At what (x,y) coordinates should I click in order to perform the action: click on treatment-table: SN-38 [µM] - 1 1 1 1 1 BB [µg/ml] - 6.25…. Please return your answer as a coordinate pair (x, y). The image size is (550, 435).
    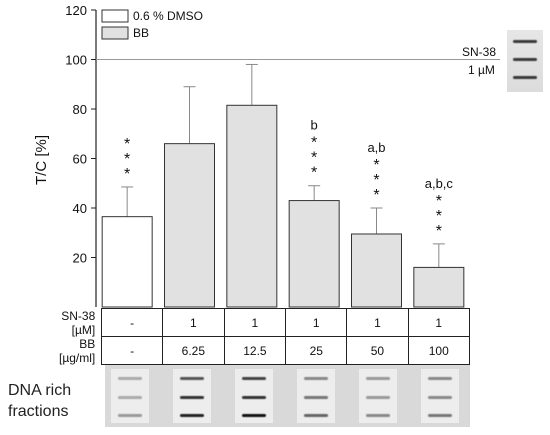
    Looking at the image, I should click on (255, 336).